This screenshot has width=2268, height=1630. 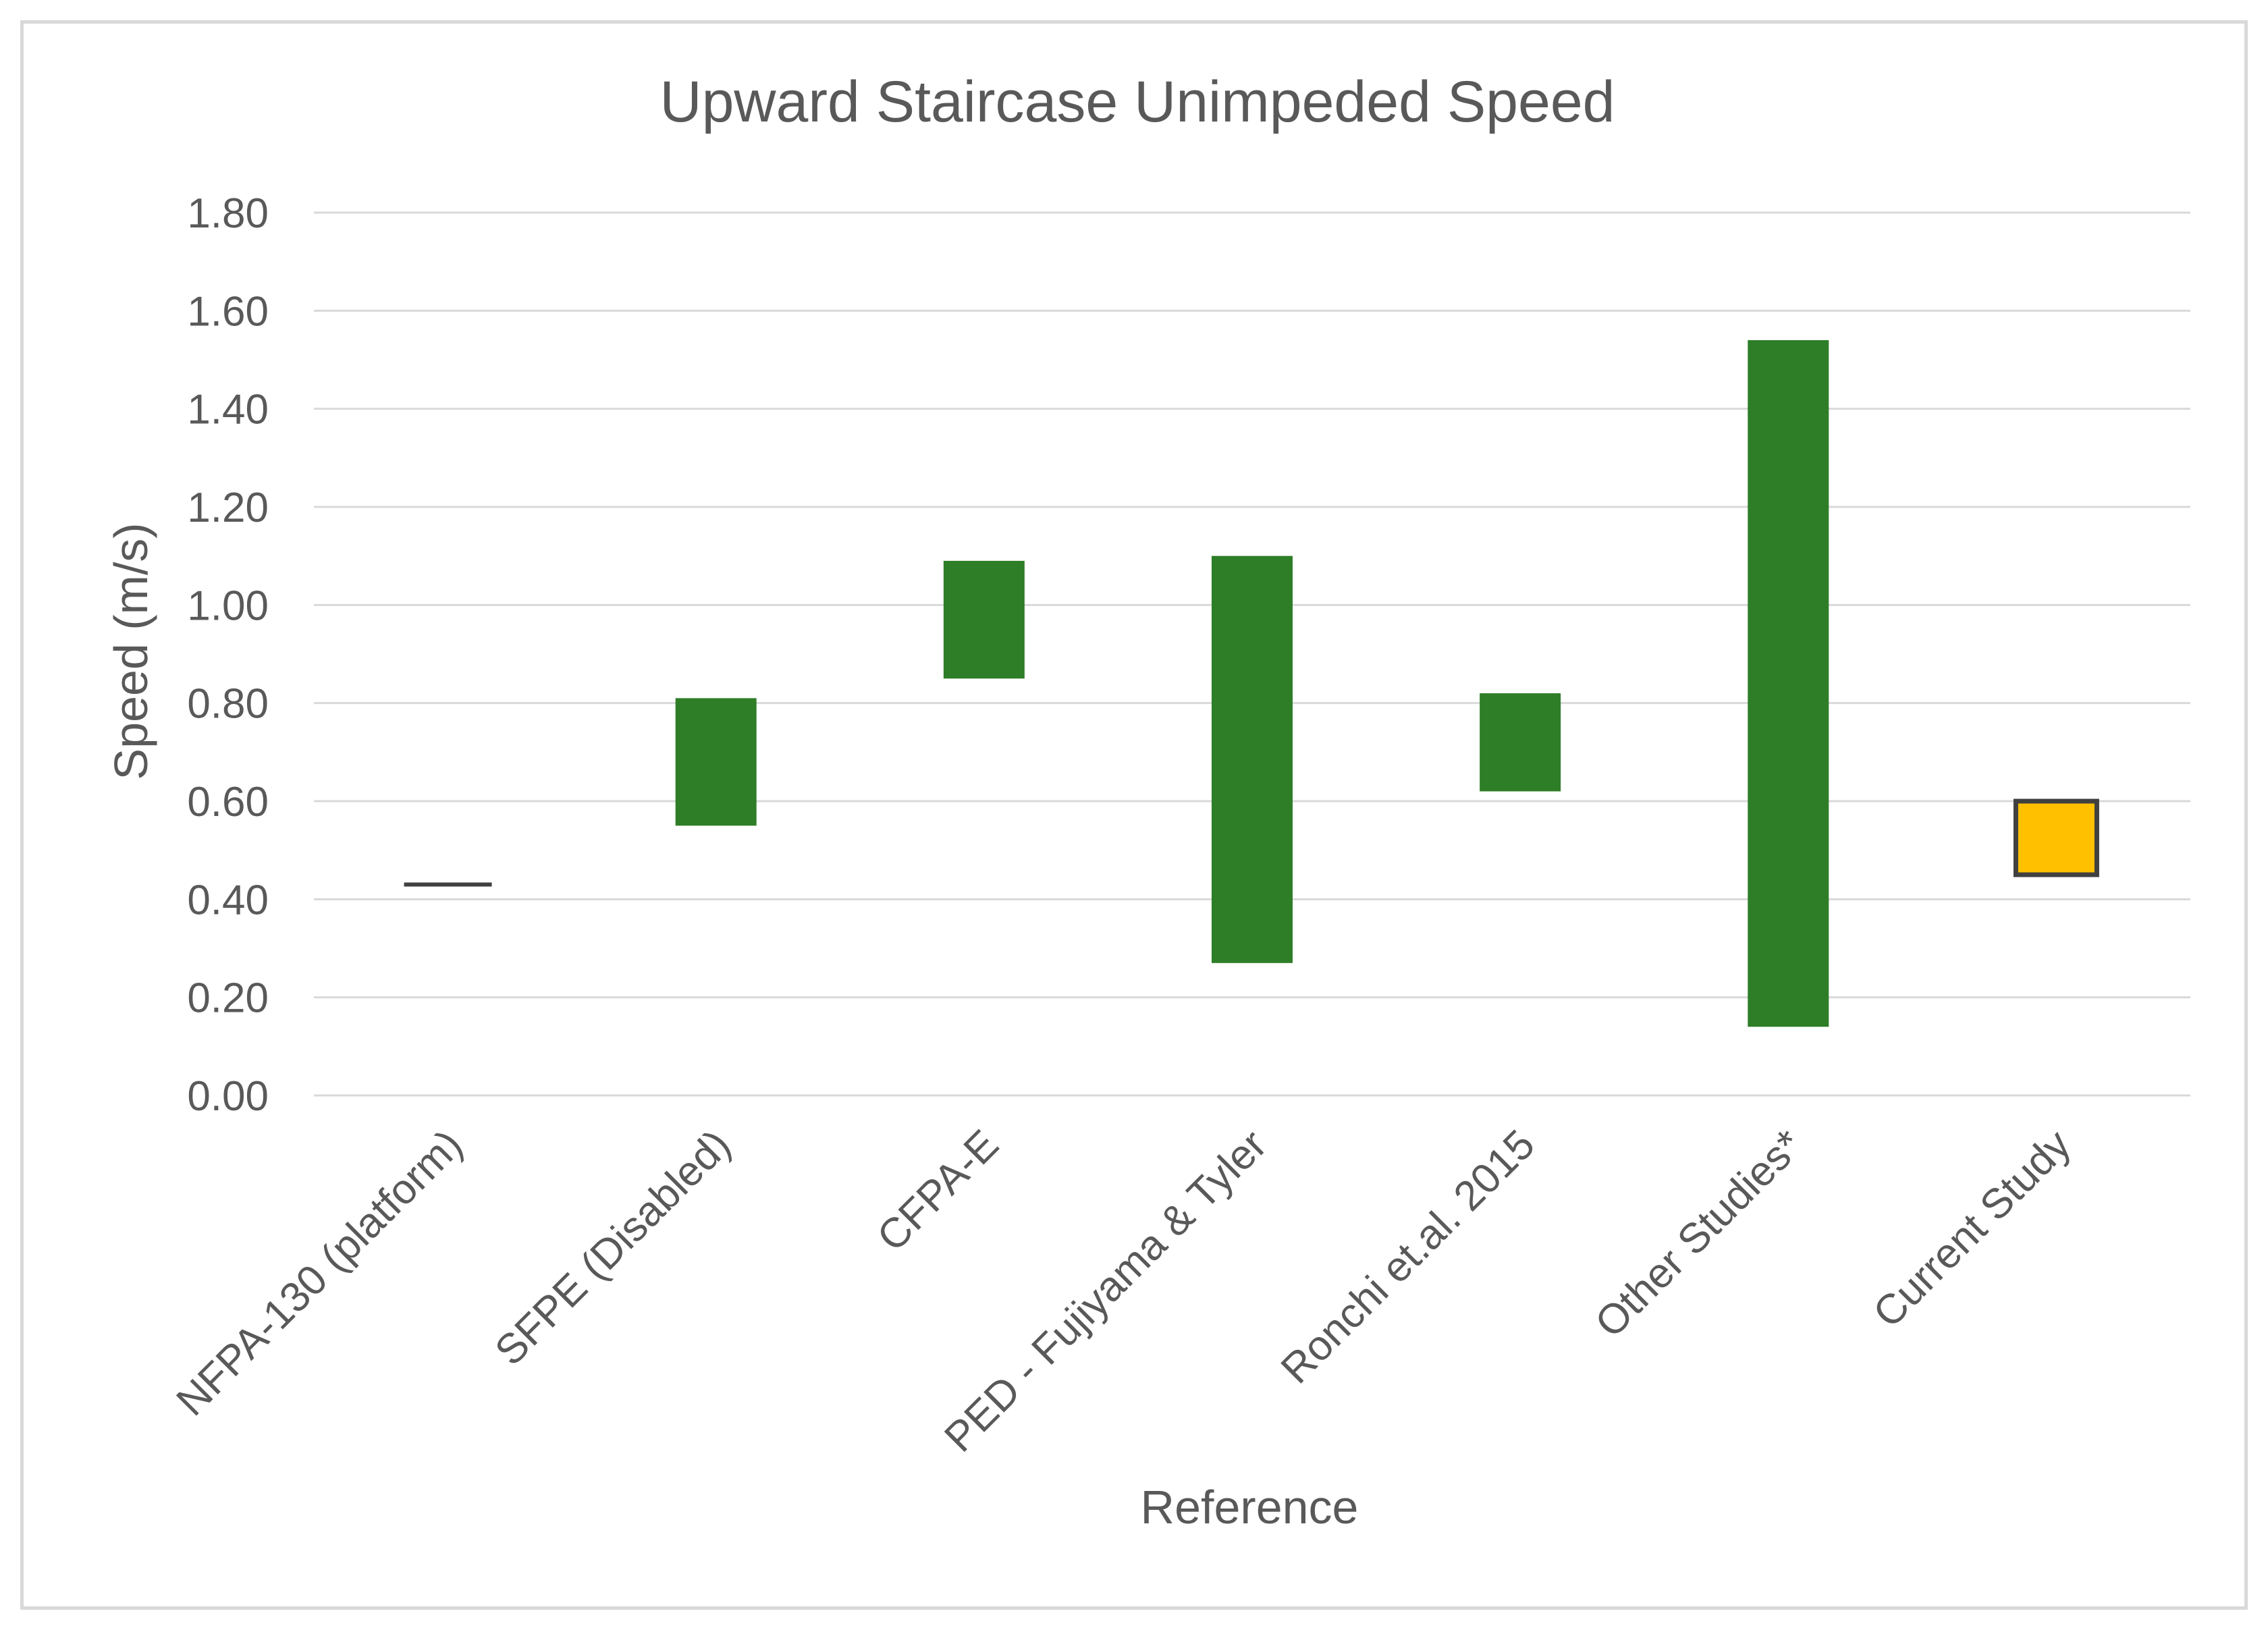 What do you see at coordinates (228, 1096) in the screenshot?
I see `y-tick-label: 0.00` at bounding box center [228, 1096].